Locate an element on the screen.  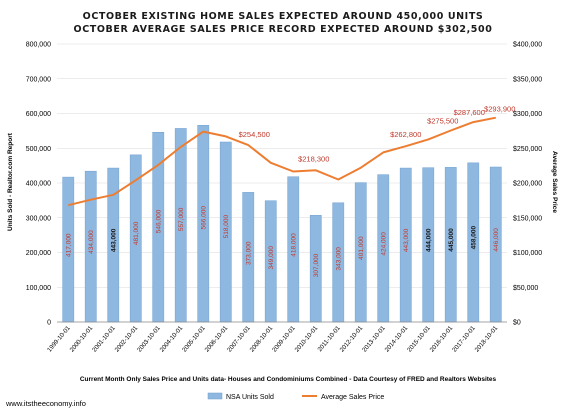
legend-line-label: Average Sales Price is located at coordinates (352, 397).